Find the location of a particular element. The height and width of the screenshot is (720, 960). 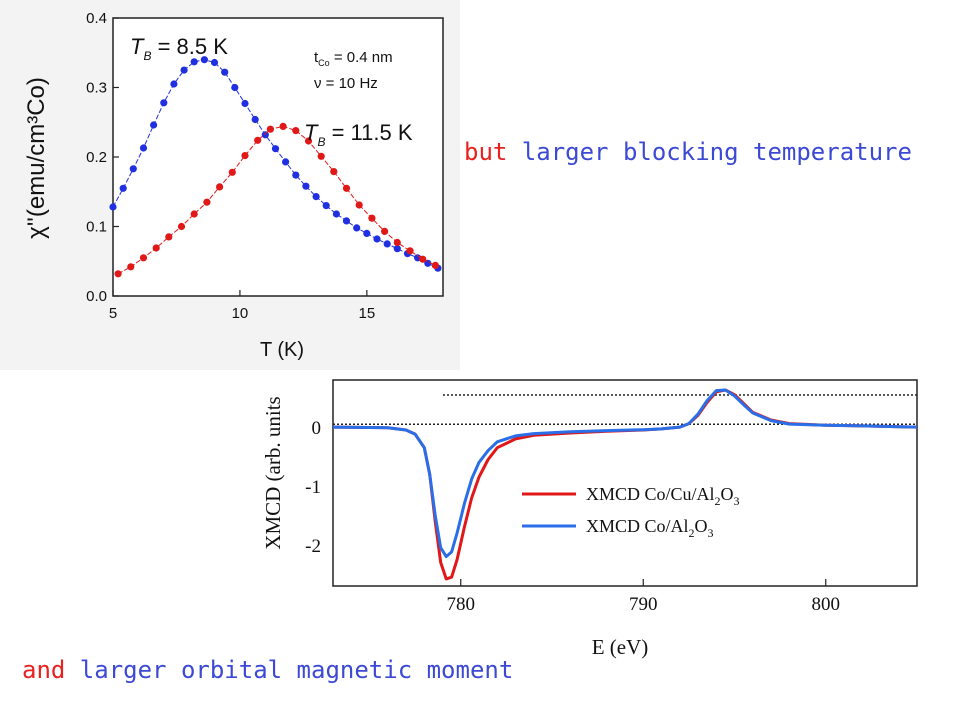

xmcd-x-tick-label: 790 is located at coordinates (643, 604).